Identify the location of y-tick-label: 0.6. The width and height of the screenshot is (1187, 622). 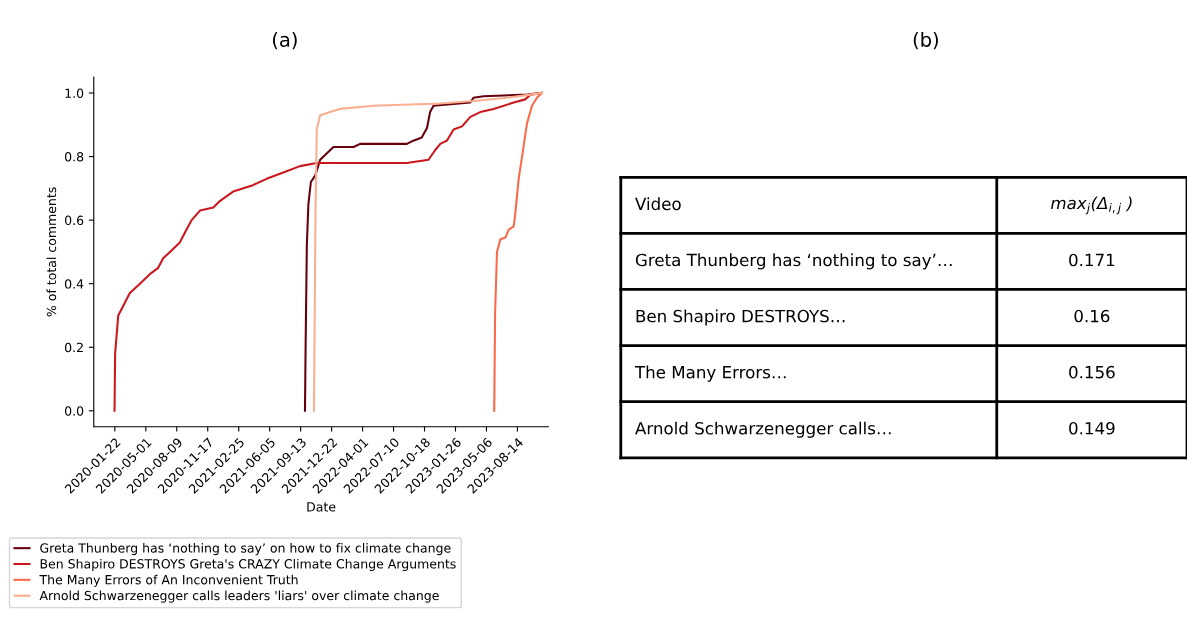
(74, 220).